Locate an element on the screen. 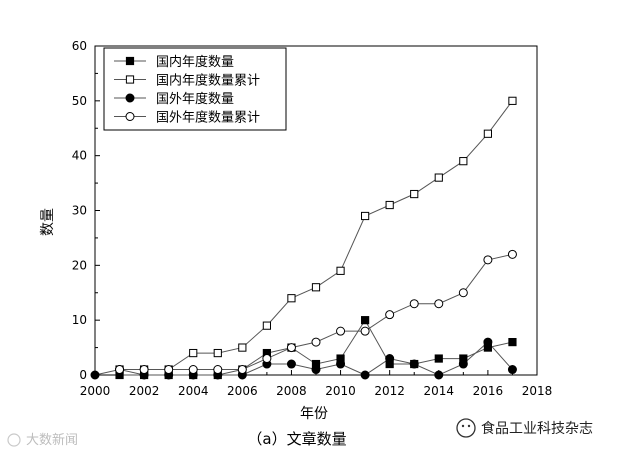 This screenshot has width=619, height=453. y-tick-label: 20 is located at coordinates (79, 265).